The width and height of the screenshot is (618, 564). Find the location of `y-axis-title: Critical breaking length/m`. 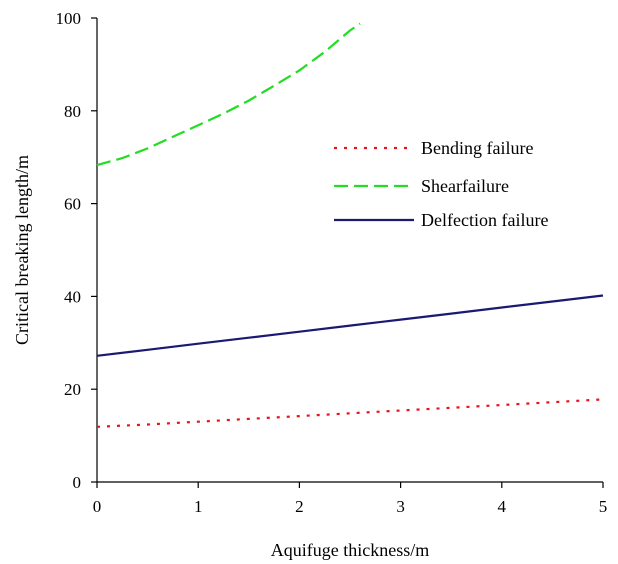

y-axis-title: Critical breaking length/m is located at coordinates (22, 250).